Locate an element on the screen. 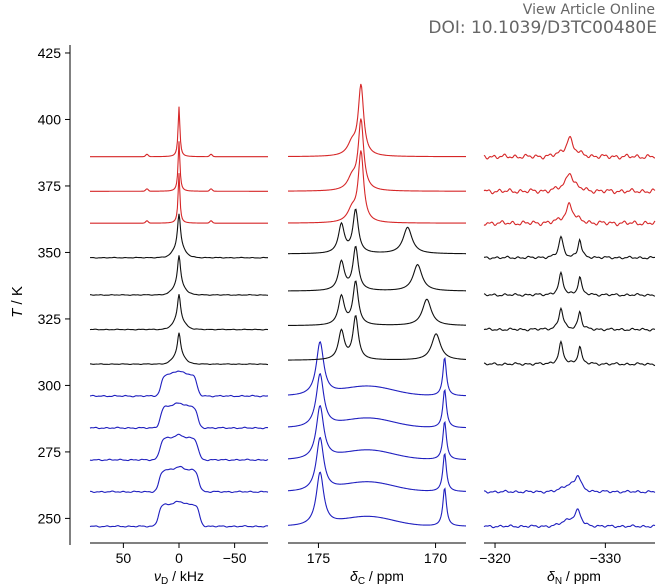  trace-carbon-296K is located at coordinates (377, 369).